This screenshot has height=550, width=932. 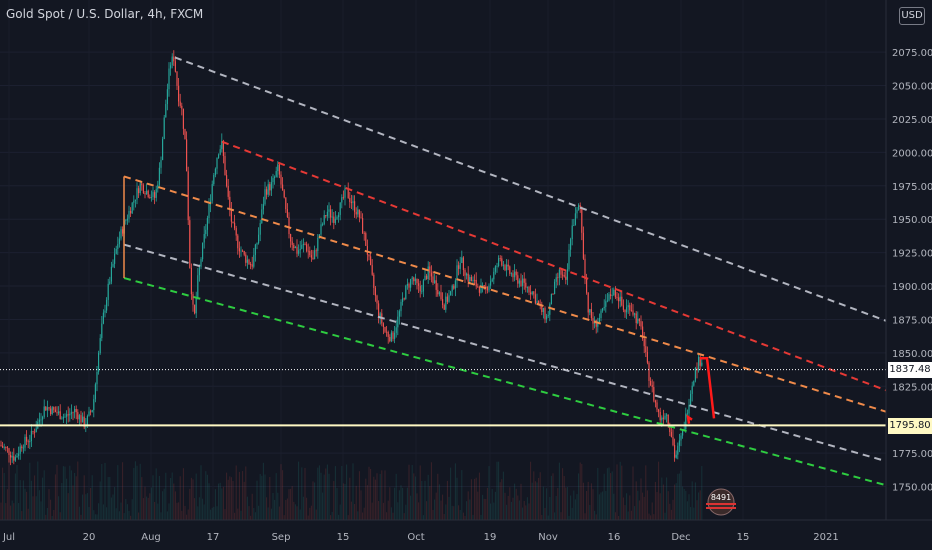 I want to click on current-price-tag: 1837.48, so click(x=910, y=370).